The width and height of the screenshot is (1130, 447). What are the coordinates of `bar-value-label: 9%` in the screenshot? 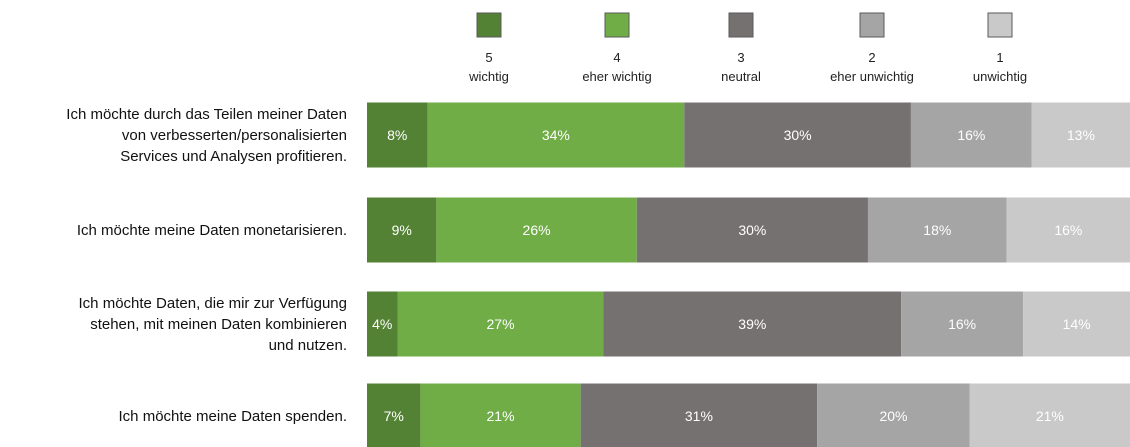 It's located at (402, 230).